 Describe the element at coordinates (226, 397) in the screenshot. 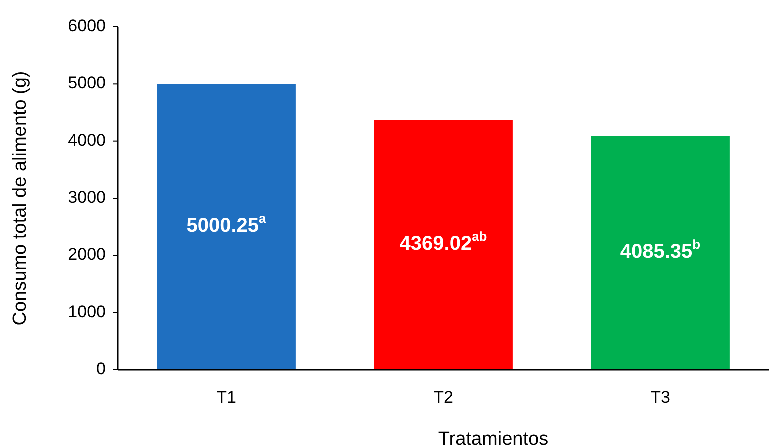

I see `x-tick-label: T1` at that location.